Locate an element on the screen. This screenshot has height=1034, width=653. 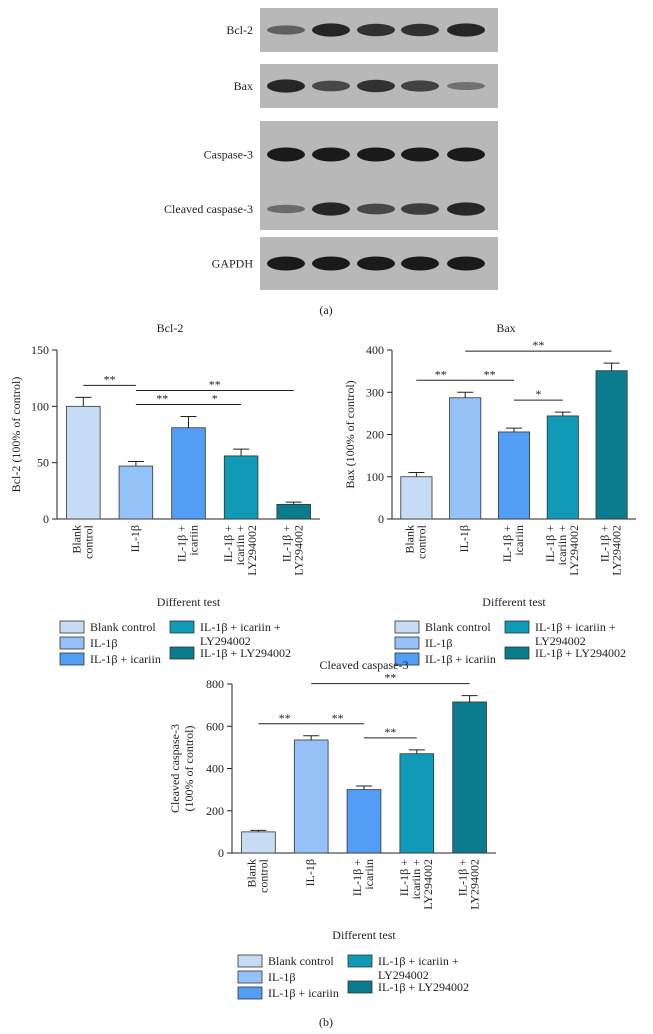
significance-label: * is located at coordinates (215, 398).